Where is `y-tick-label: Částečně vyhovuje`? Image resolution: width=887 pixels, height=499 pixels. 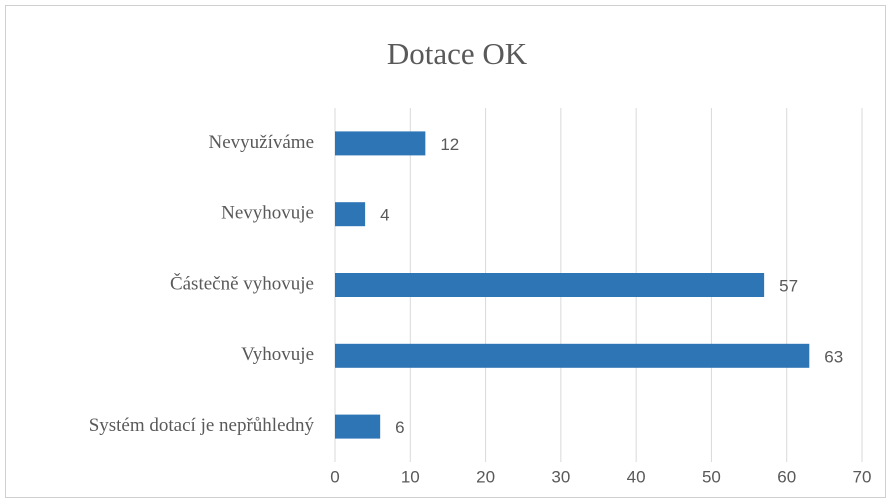
y-tick-label: Částečně vyhovuje is located at coordinates (242, 283).